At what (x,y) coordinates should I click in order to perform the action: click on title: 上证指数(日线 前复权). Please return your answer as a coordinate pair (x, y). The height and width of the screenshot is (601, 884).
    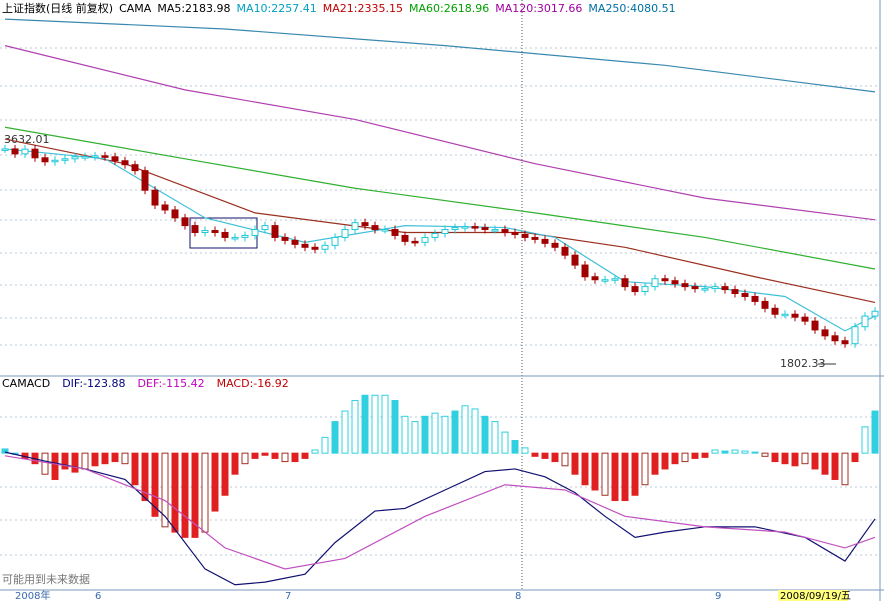
    Looking at the image, I should click on (57, 8).